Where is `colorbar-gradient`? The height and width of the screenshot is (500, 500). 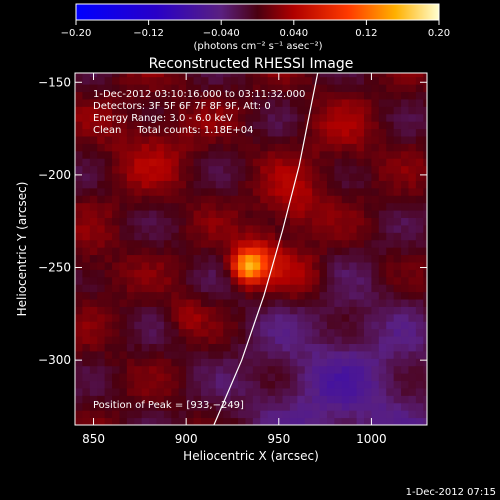 colorbar-gradient is located at coordinates (257, 12).